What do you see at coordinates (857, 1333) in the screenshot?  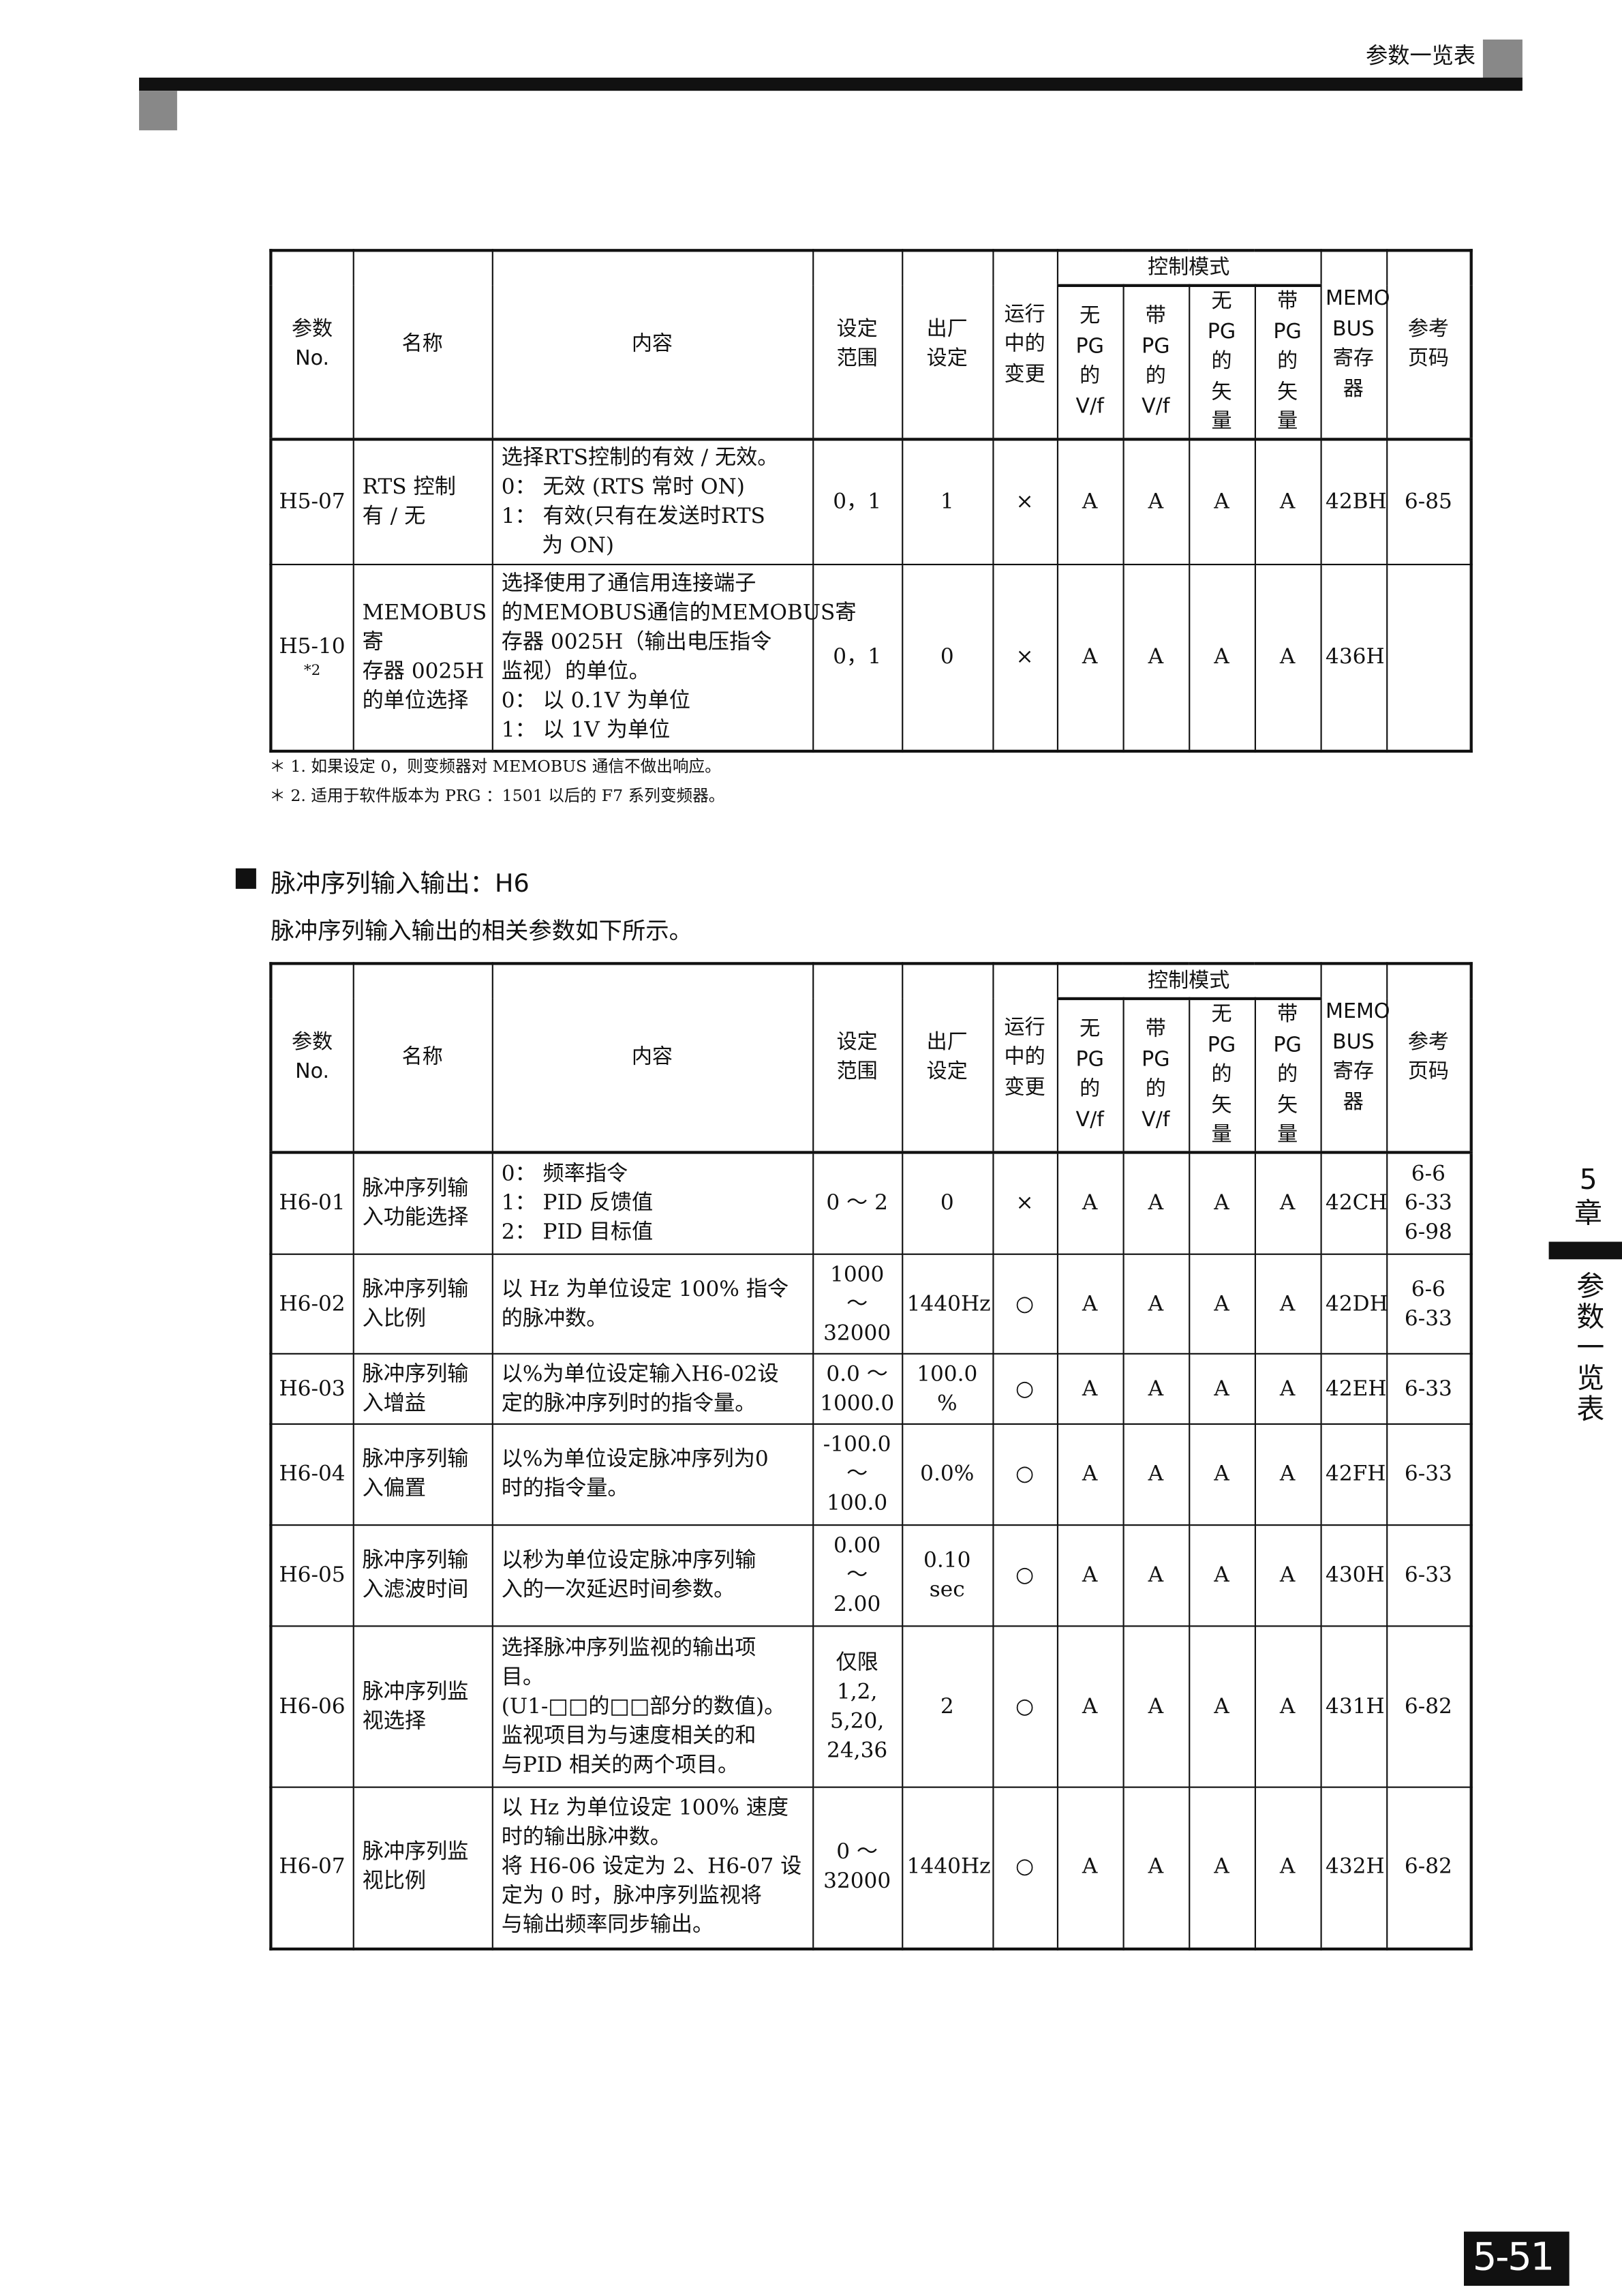 I see `cell-line: 32000` at bounding box center [857, 1333].